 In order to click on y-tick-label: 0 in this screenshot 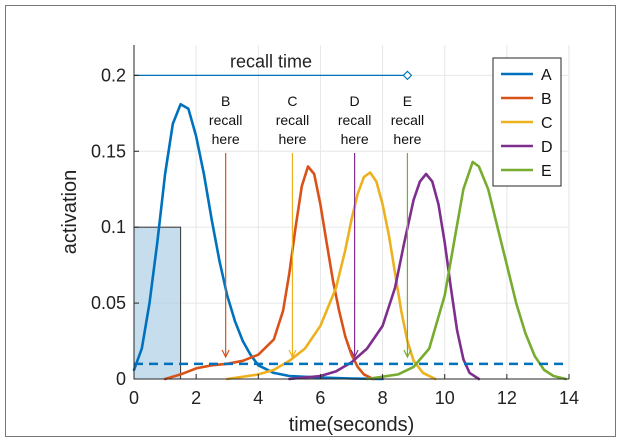, I will do `click(121, 379)`.